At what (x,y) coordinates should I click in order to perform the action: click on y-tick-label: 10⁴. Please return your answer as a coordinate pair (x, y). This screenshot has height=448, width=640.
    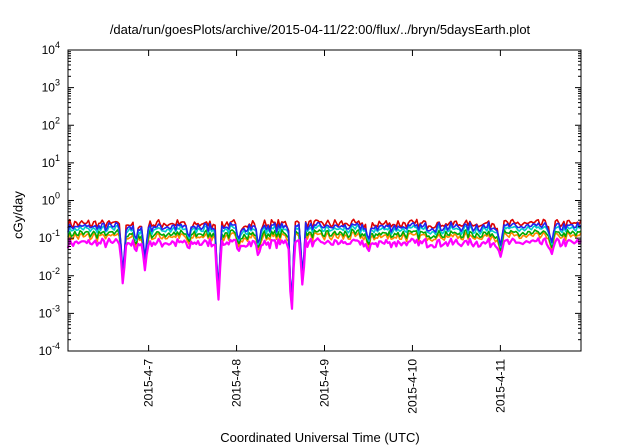
    Looking at the image, I should click on (51, 48).